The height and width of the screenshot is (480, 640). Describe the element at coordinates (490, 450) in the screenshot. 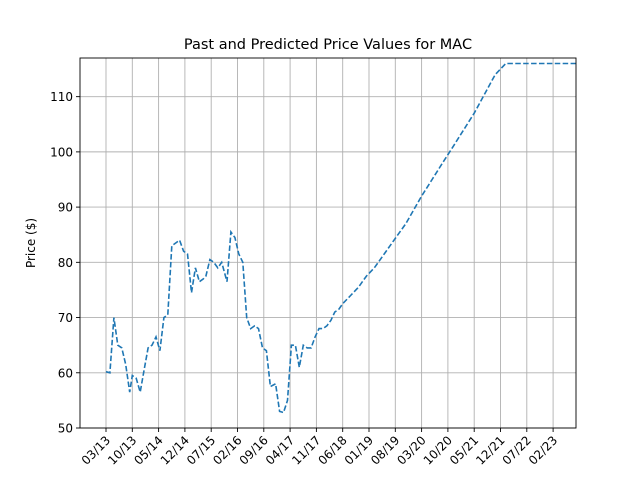

I see `x-tick-label: 12/21` at that location.